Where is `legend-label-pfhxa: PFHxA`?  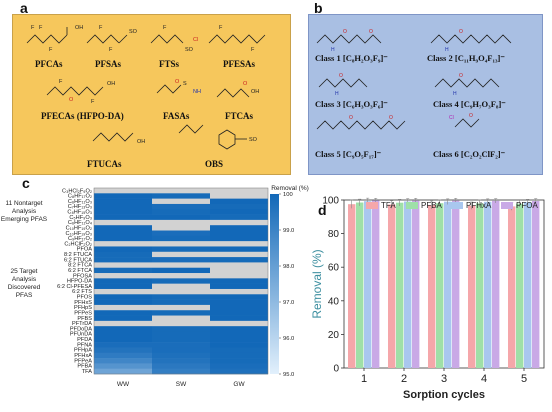
legend-label-pfhxa: PFHxA is located at coordinates (479, 205).